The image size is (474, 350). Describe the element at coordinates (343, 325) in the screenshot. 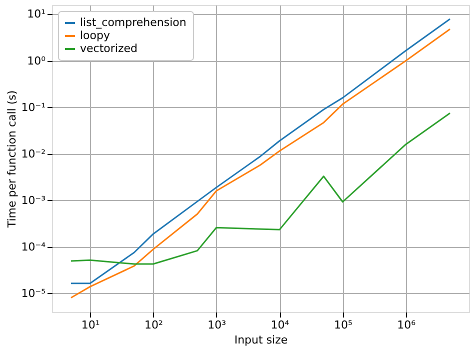

I see `x-tick-label: 10⁵` at that location.